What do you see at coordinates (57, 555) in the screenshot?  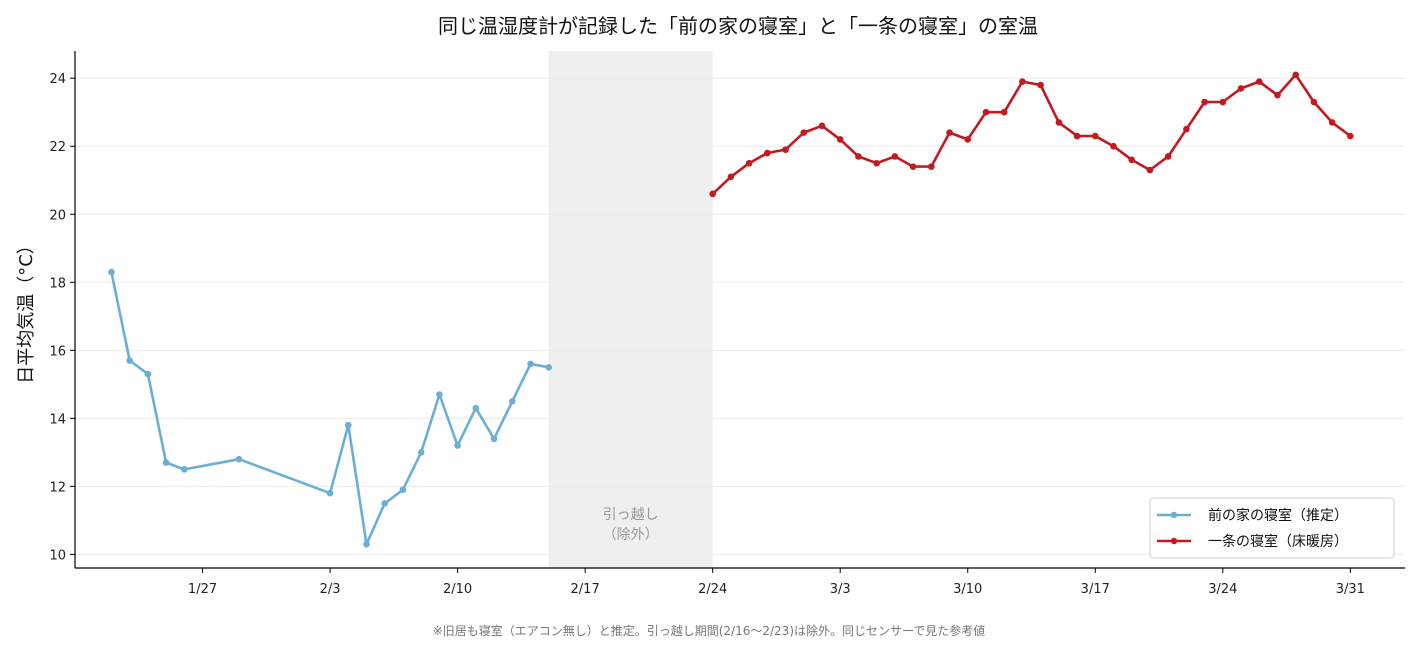 I see `y-tick-label: 10` at bounding box center [57, 555].